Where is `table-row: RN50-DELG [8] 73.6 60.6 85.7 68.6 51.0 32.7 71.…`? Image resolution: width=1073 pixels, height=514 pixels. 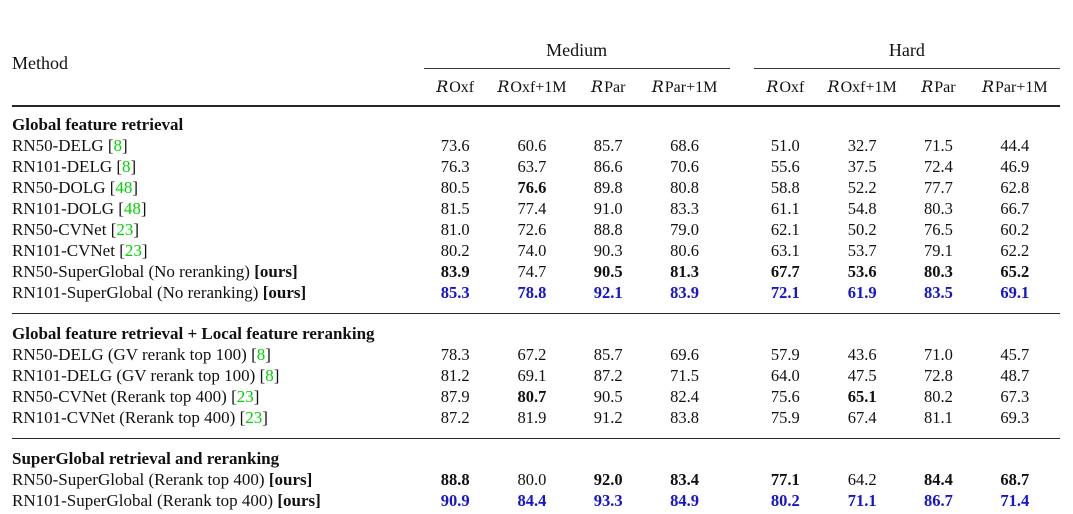 table-row: RN50-DELG [8] 73.6 60.6 85.7 68.6 51.0 32.7 71.… is located at coordinates (536, 145).